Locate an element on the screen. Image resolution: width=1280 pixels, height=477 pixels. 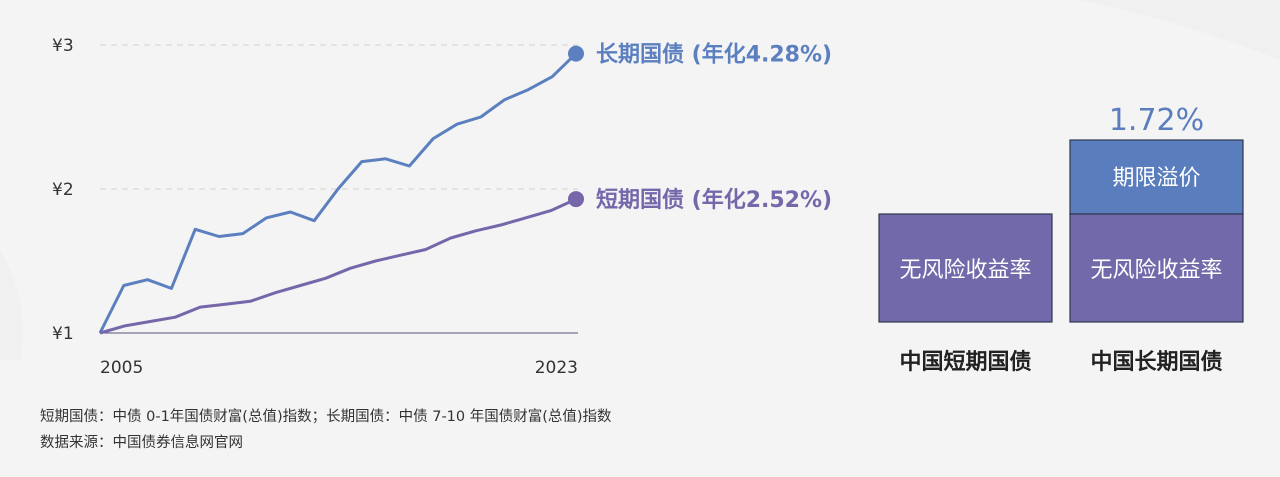
y-tick-label: ¥2 is located at coordinates (63, 190).